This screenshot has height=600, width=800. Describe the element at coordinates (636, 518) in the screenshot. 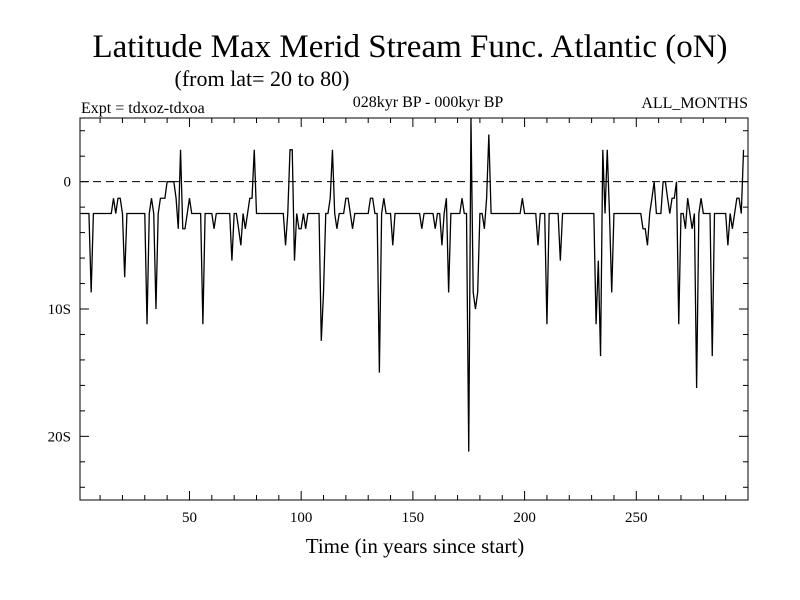

I see `x-tick-label: 250` at that location.